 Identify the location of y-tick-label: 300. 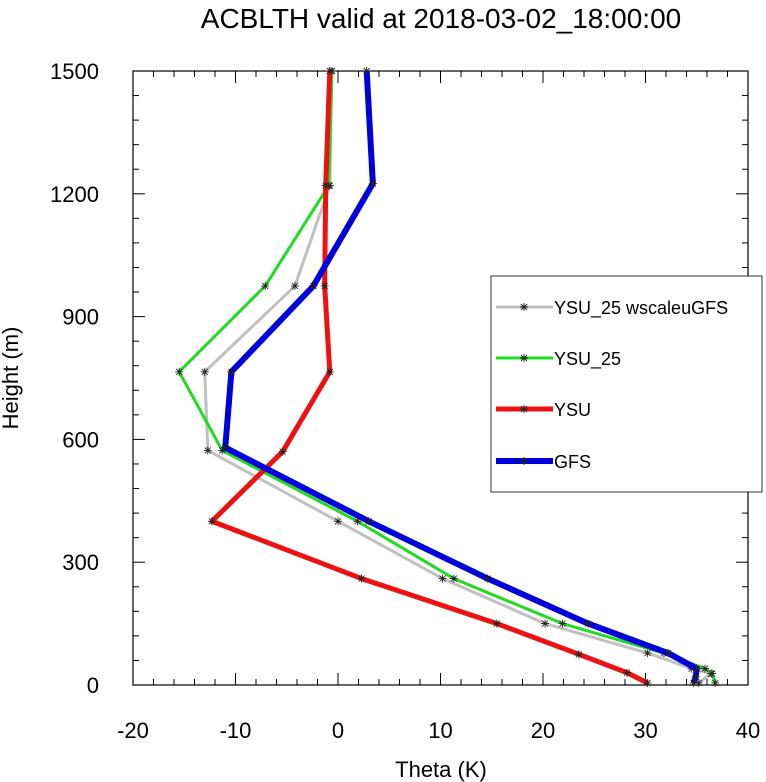
(80, 562).